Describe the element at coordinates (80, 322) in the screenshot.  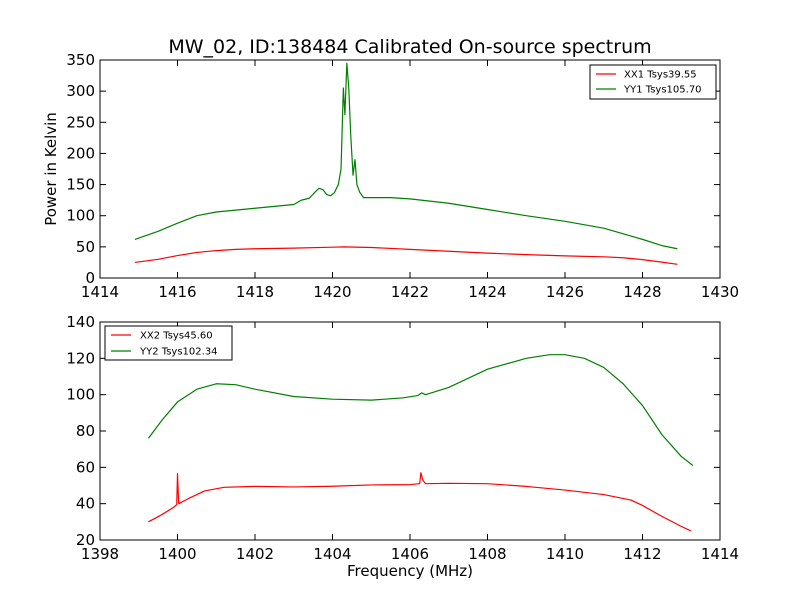
I see `bottom-y-tick-label: 140` at that location.